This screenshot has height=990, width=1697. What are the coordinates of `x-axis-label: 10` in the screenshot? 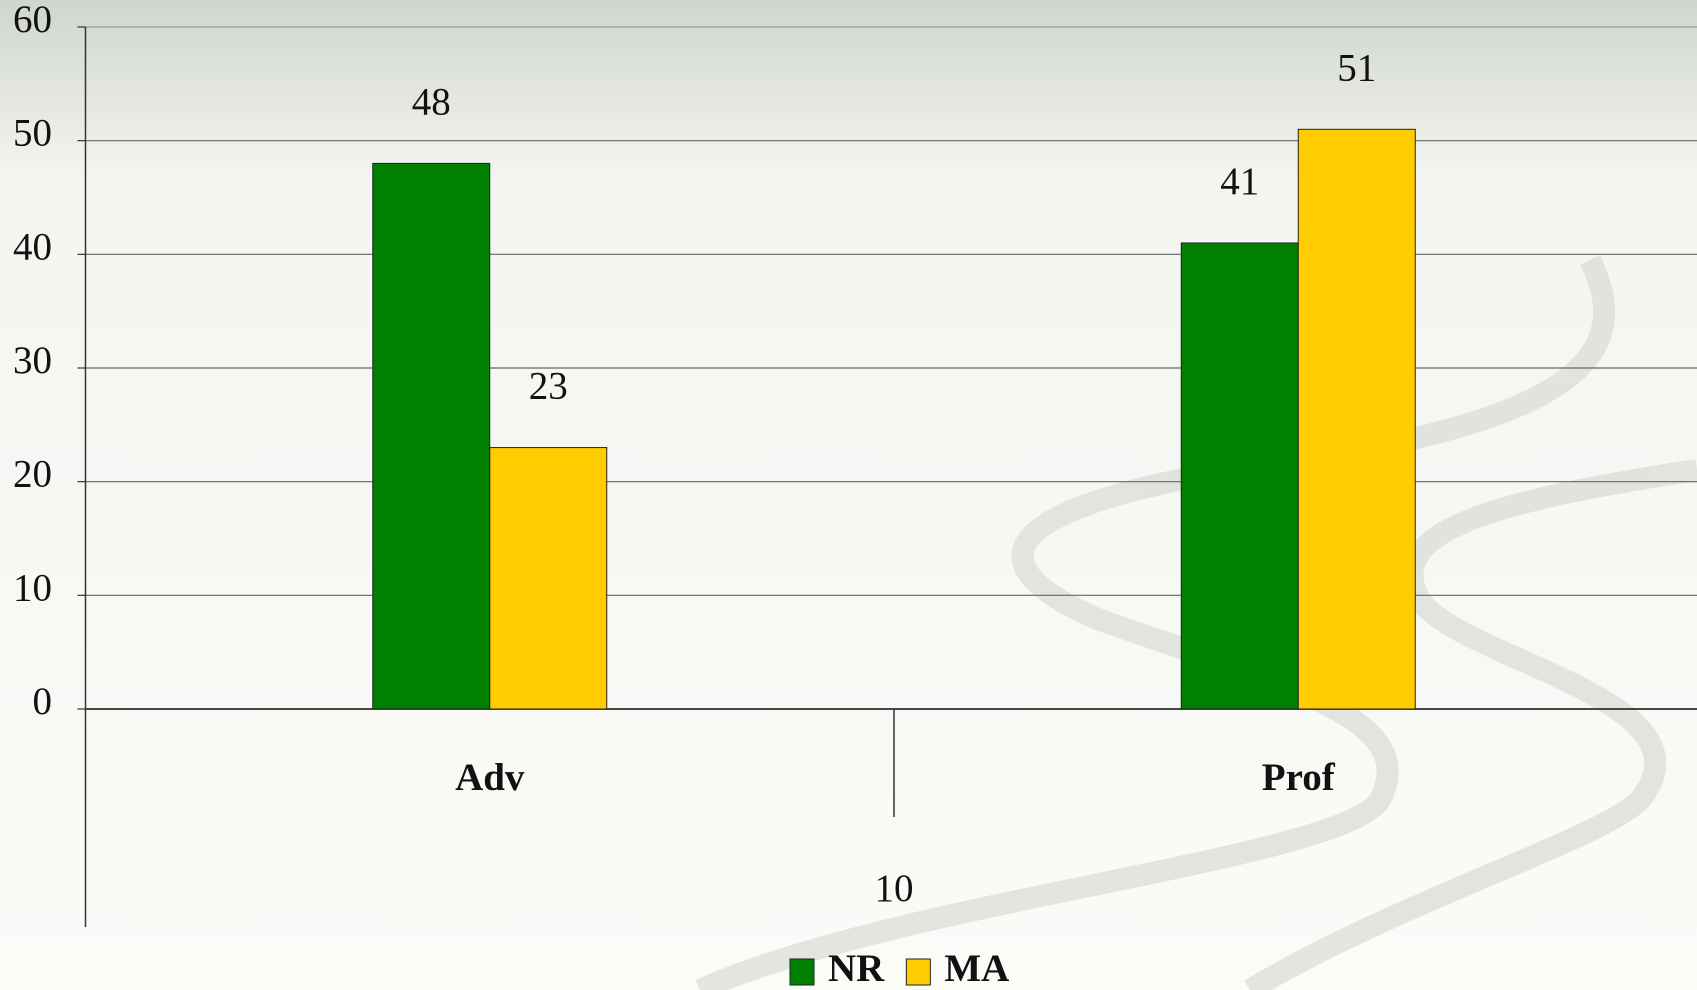 It's located at (894, 888).